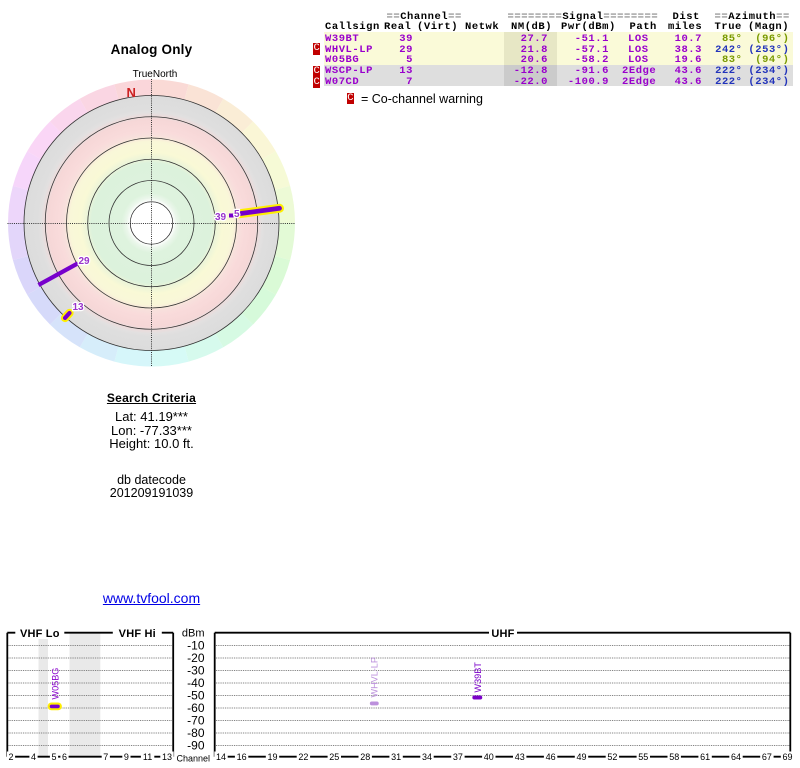 Image resolution: width=800 pixels, height=768 pixels. I want to click on svg-text: 22, so click(303, 757).